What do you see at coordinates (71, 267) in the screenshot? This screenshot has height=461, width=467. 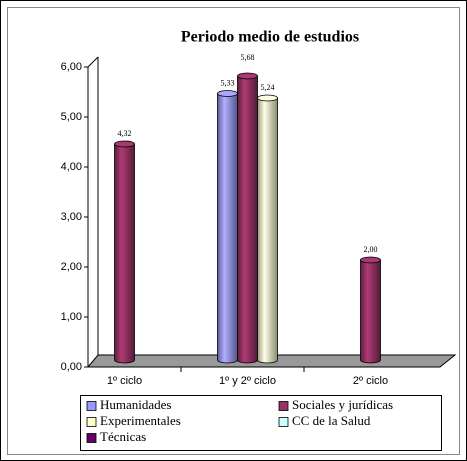 I see `y-tick-label: 2,00` at bounding box center [71, 267].